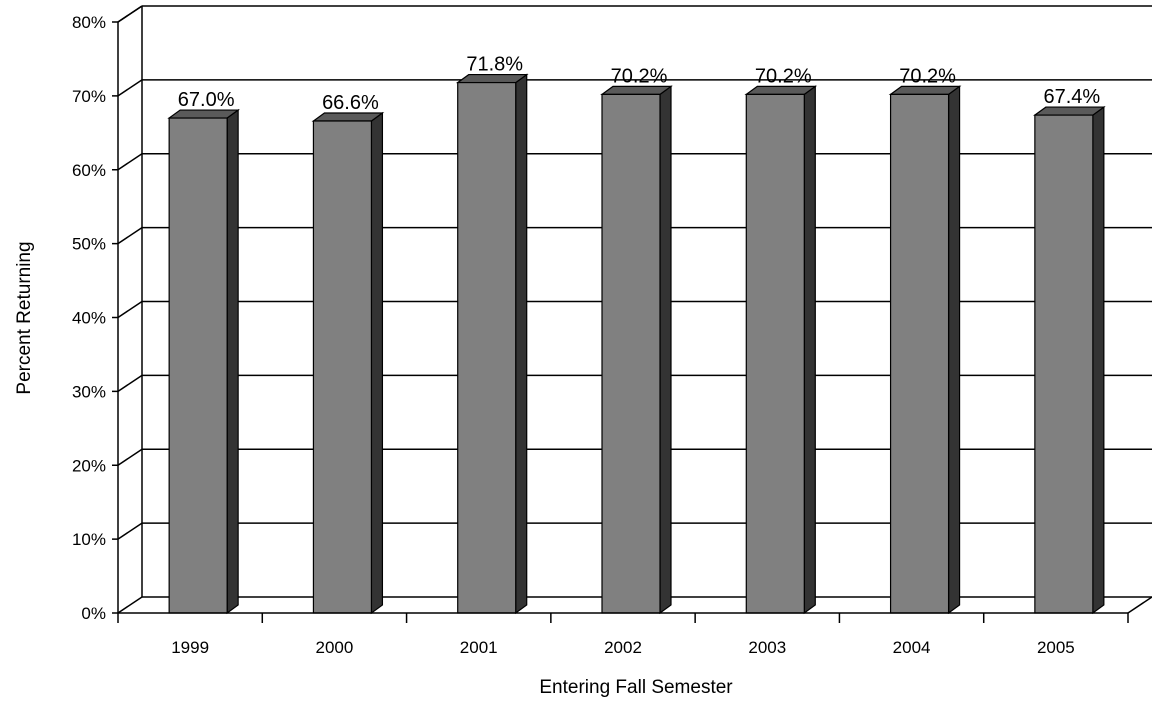 The width and height of the screenshot is (1152, 701). What do you see at coordinates (494, 65) in the screenshot?
I see `data-label: 71.8%` at bounding box center [494, 65].